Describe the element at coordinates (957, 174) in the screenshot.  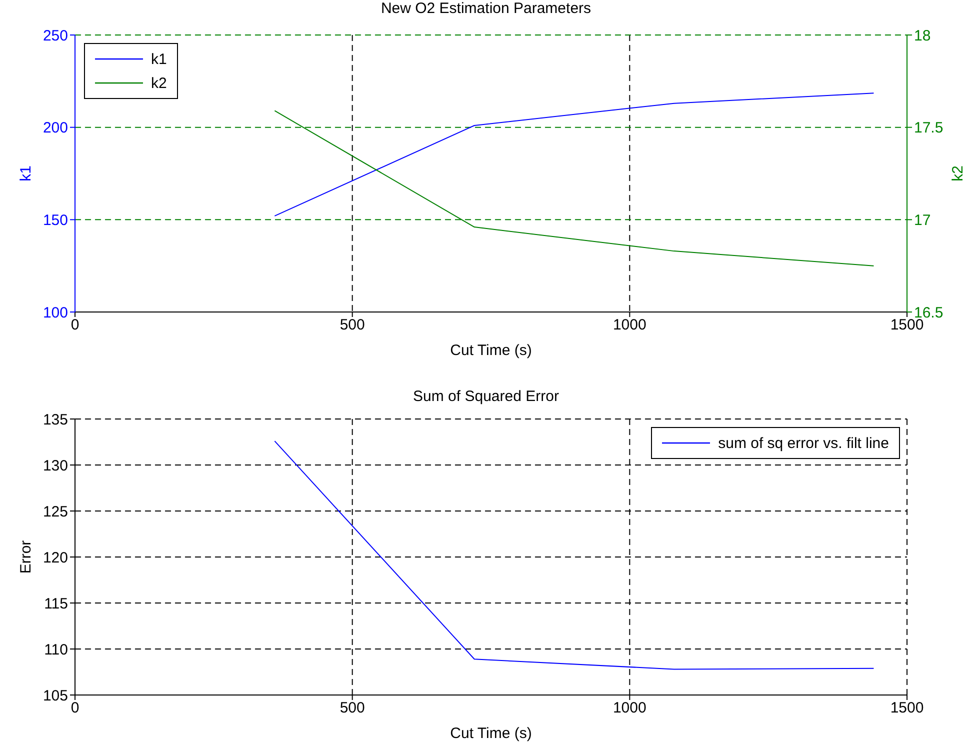
I see `y2-axis-title: k2` at that location.